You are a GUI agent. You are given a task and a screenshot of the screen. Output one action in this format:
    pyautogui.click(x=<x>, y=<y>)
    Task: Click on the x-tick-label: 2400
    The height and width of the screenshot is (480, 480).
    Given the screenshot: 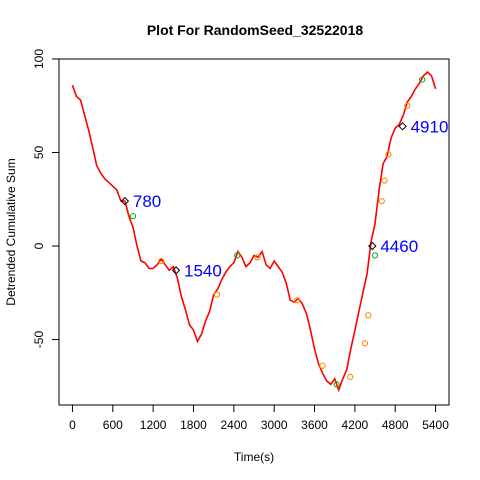 What is the action you would take?
    pyautogui.click(x=233, y=425)
    